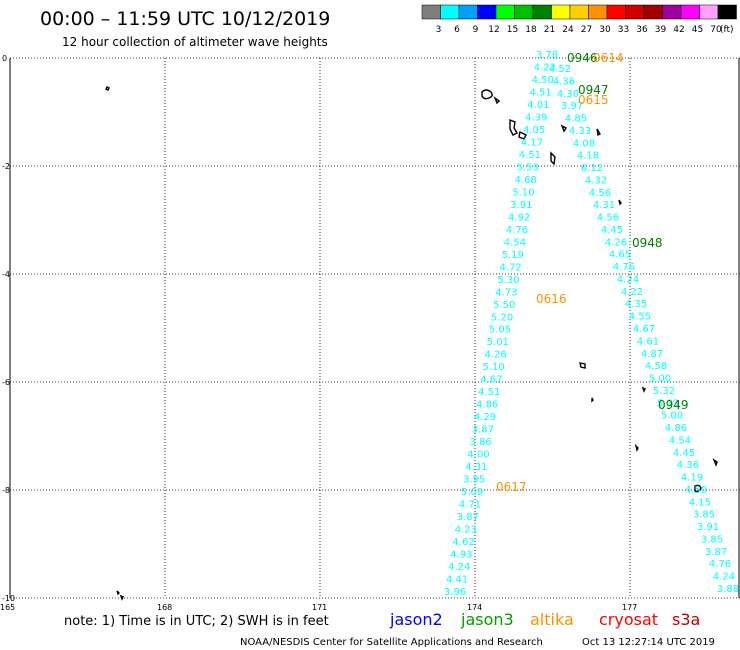 This screenshot has height=650, width=740. Describe the element at coordinates (636, 304) in the screenshot. I see `track-b-value: 4.35` at that location.